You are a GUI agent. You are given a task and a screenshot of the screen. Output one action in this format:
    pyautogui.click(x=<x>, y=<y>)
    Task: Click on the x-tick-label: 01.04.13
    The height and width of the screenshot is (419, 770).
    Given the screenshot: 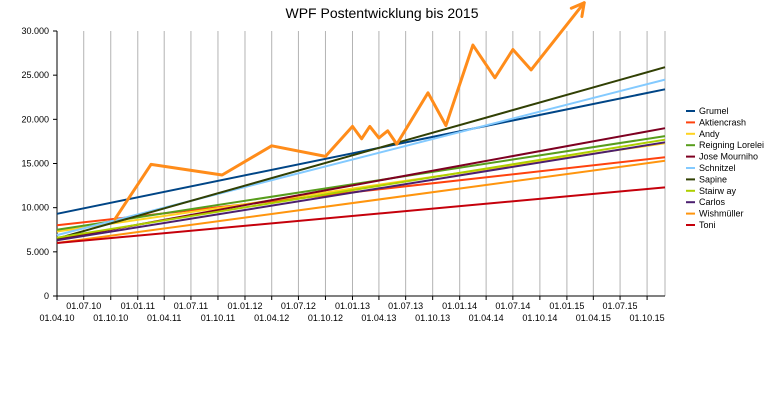 What is the action you would take?
    pyautogui.click(x=378, y=318)
    